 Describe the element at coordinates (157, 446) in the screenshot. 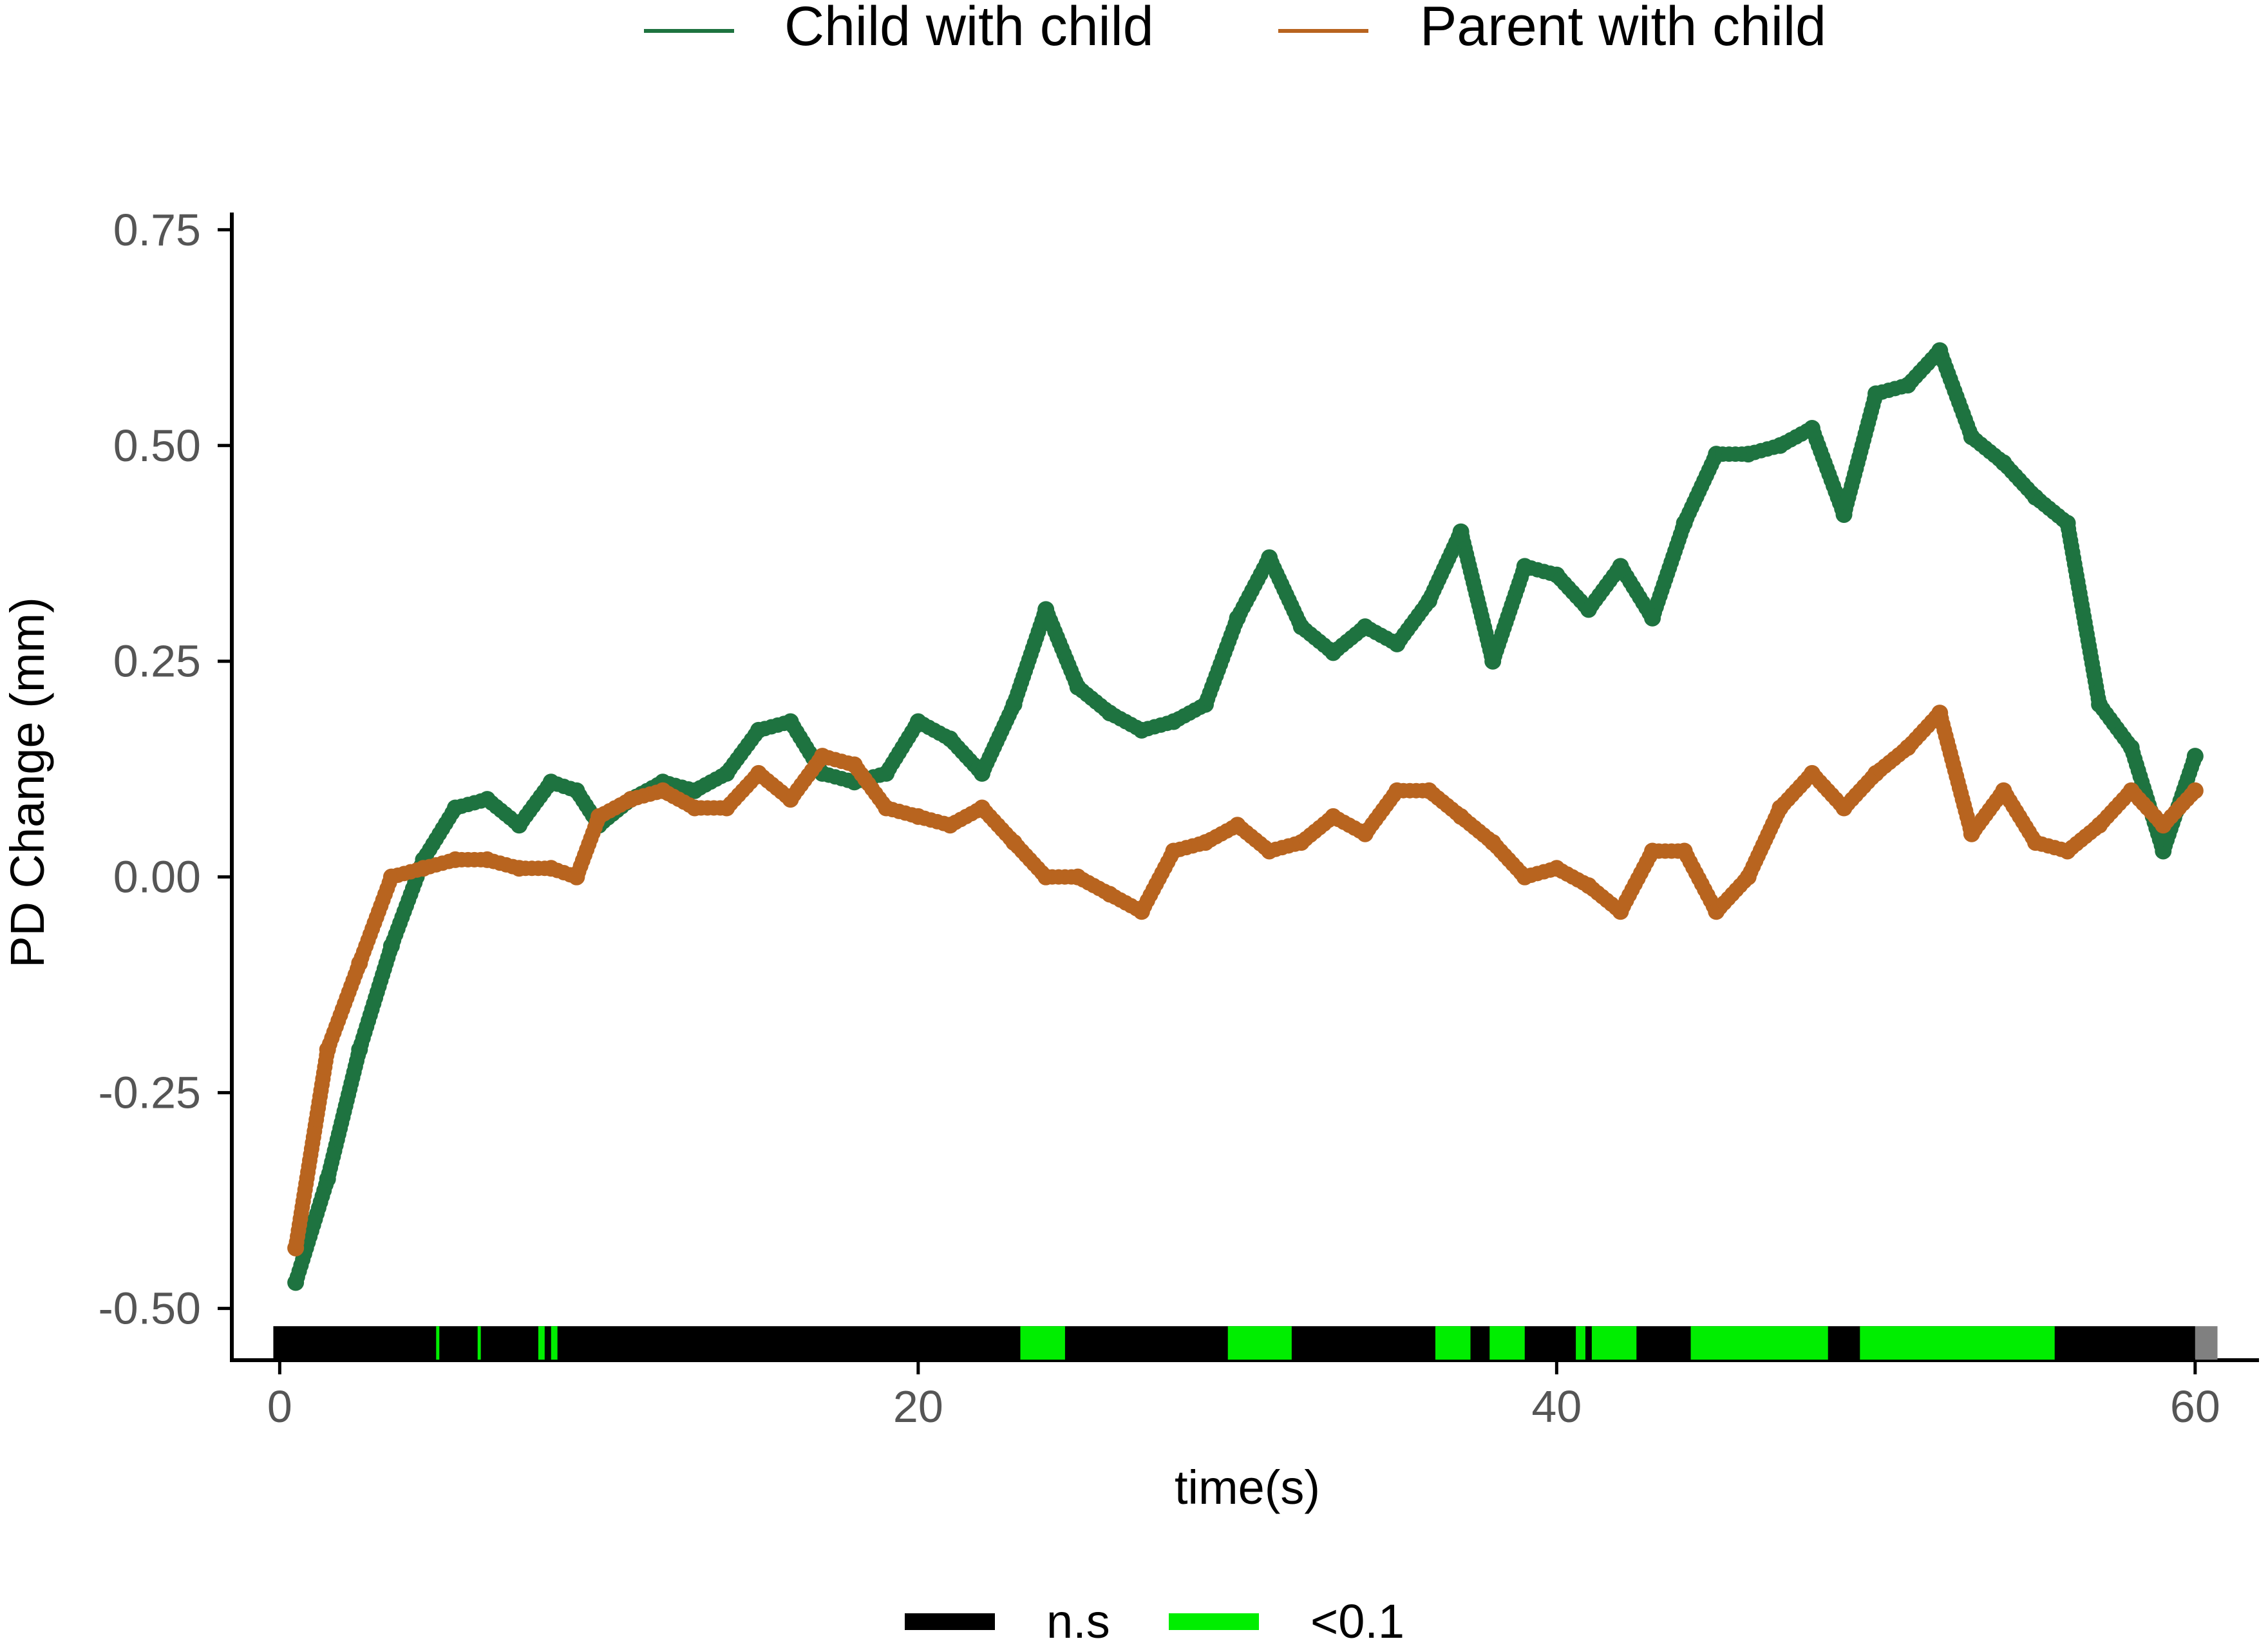

I see `y-tick-label: 0.50` at that location.